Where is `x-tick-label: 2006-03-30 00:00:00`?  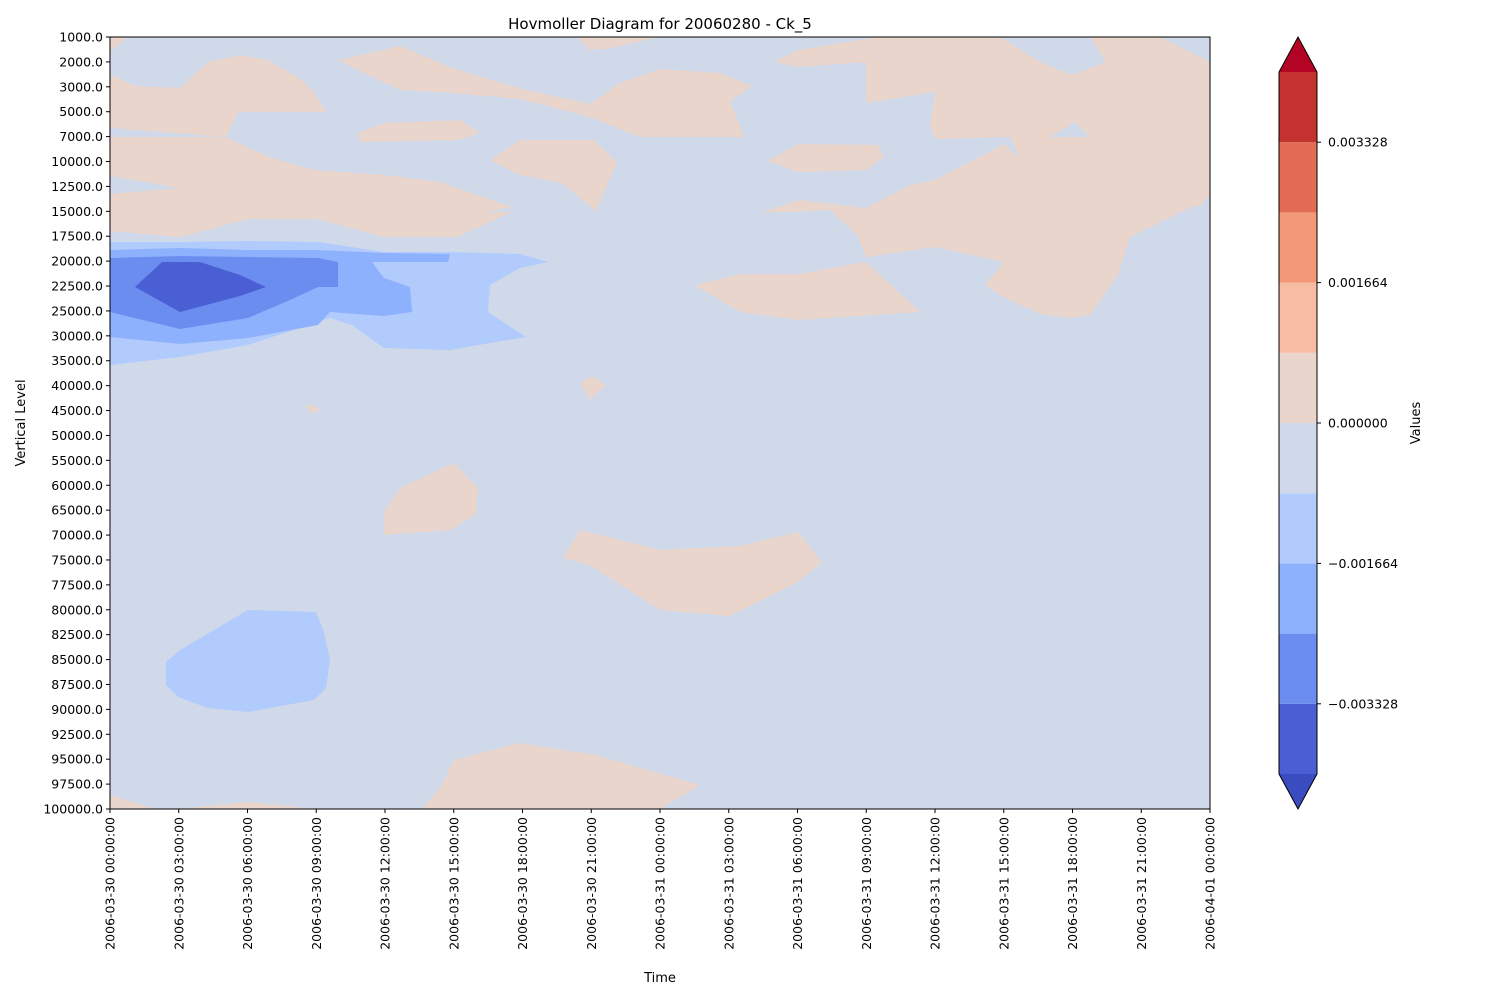 x-tick-label: 2006-03-30 00:00:00 is located at coordinates (110, 883).